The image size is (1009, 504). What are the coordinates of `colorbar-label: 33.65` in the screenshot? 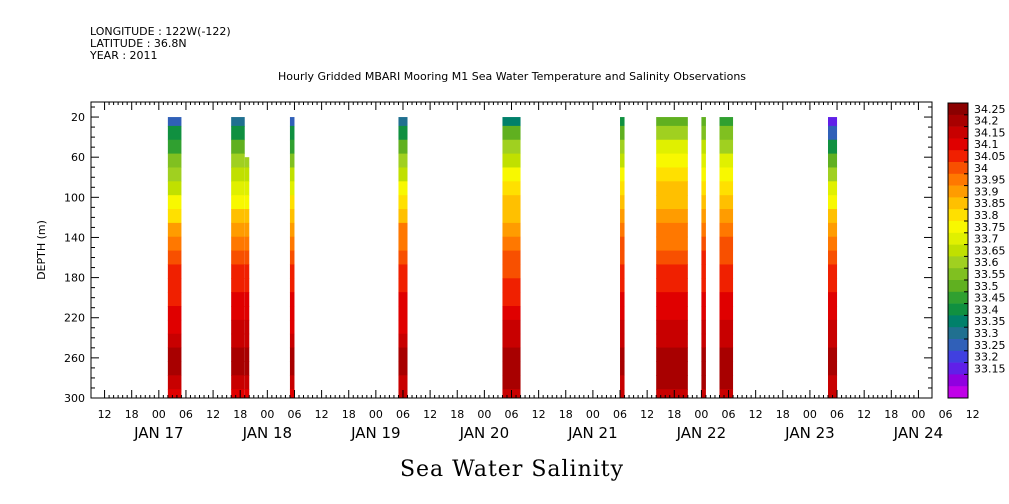 It's located at (990, 250).